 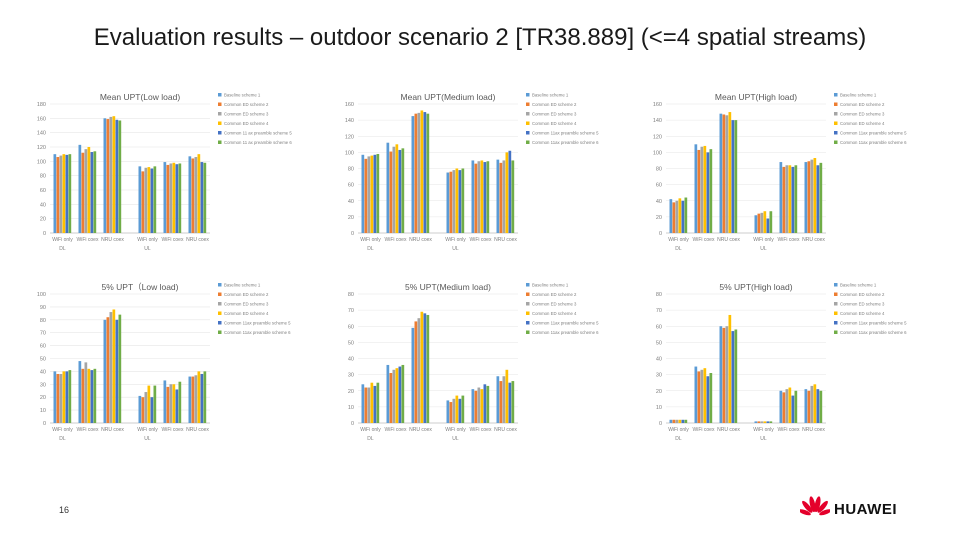 I want to click on y-tick-label: 120, so click(x=349, y=137).